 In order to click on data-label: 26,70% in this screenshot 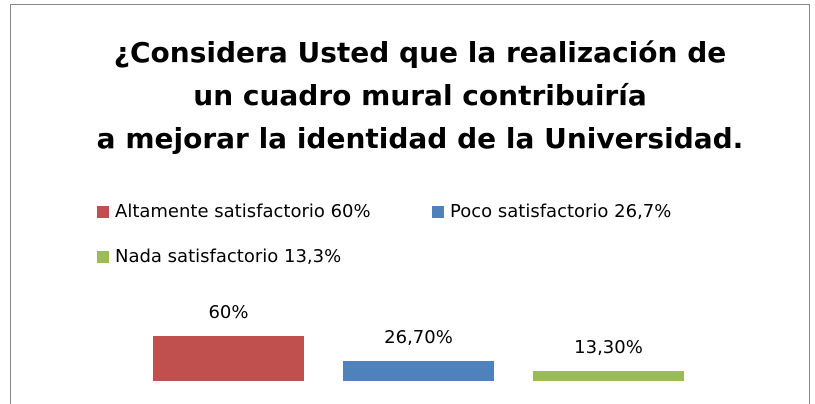, I will do `click(418, 337)`.